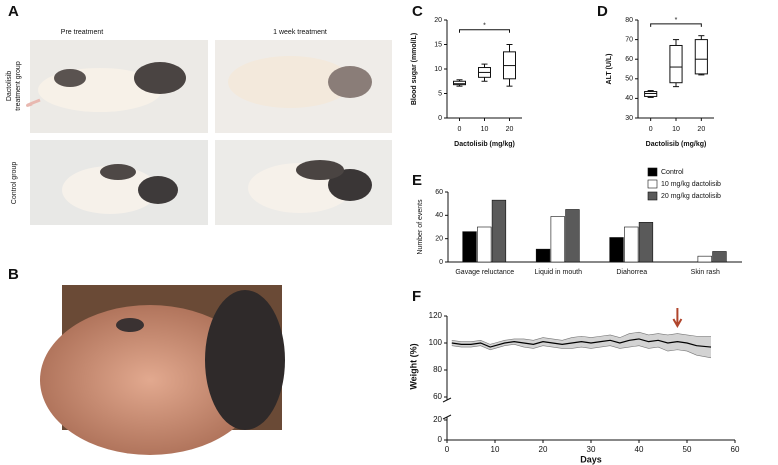 Image resolution: width=778 pixels, height=465 pixels. What do you see at coordinates (438, 69) in the screenshot?
I see `y-tick-label: 10` at bounding box center [438, 69].